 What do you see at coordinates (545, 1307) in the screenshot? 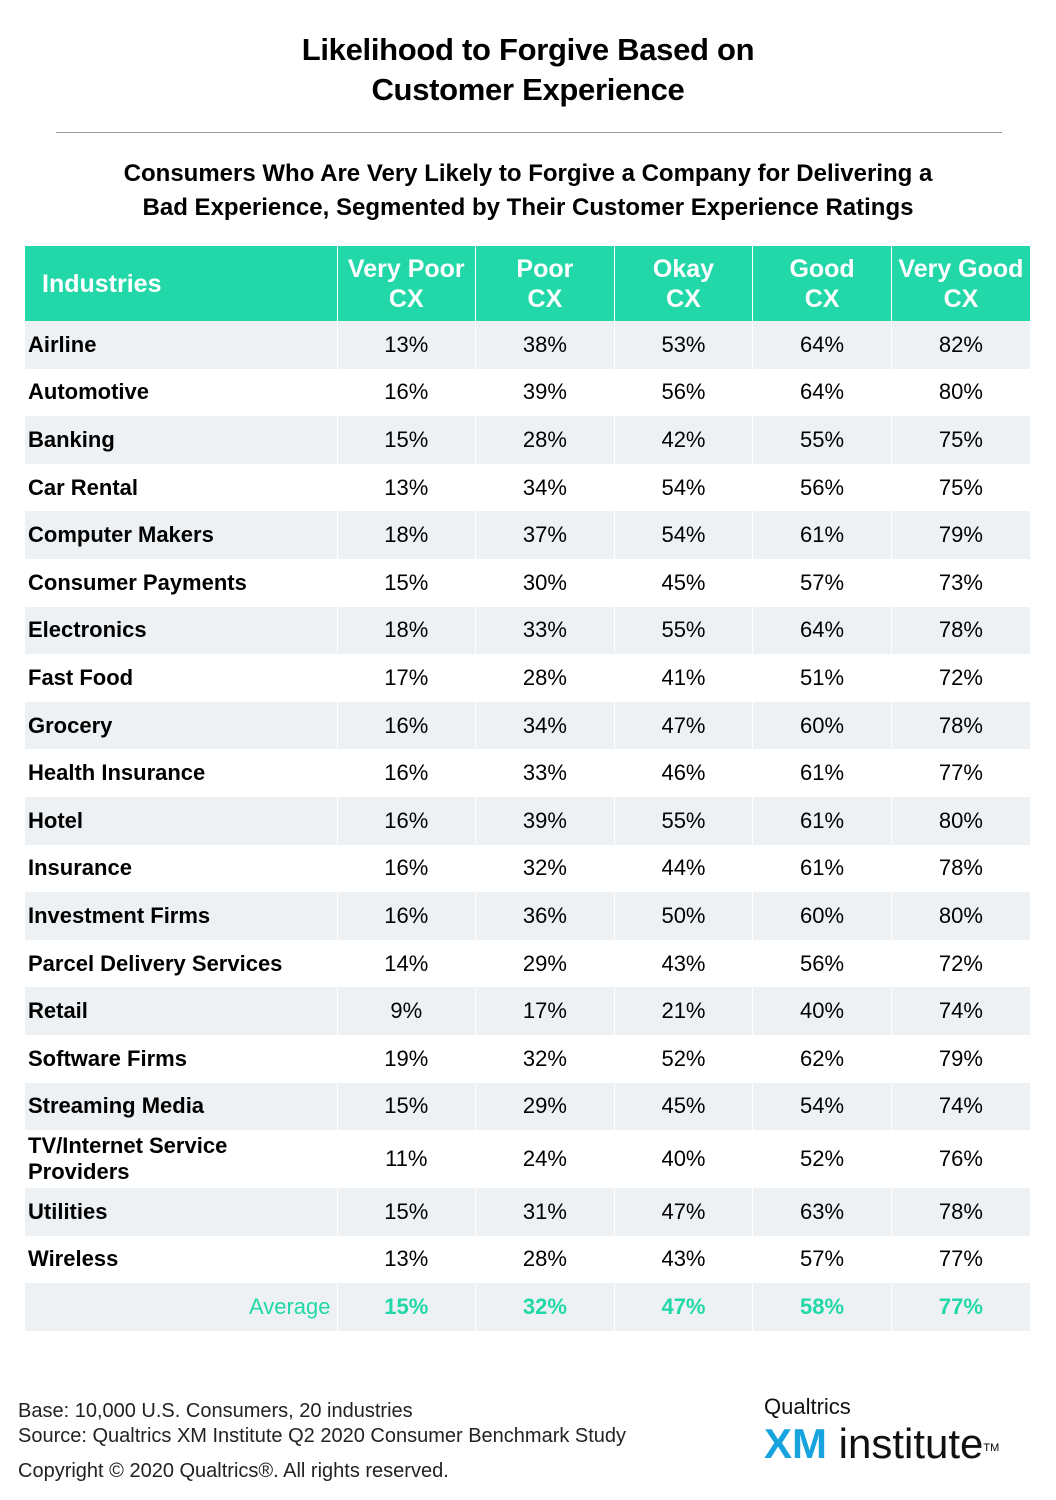
I see `average-value: 32%` at bounding box center [545, 1307].